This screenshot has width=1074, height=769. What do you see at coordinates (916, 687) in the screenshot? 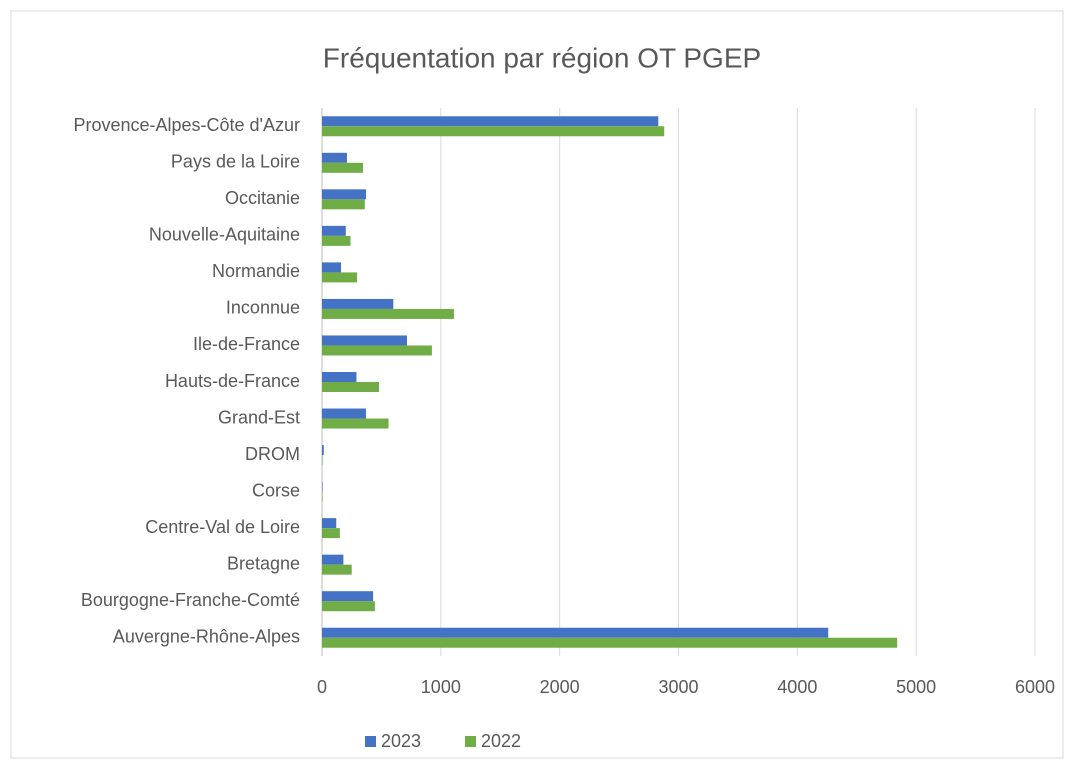
I see `x-tick-label: 5000` at bounding box center [916, 687].